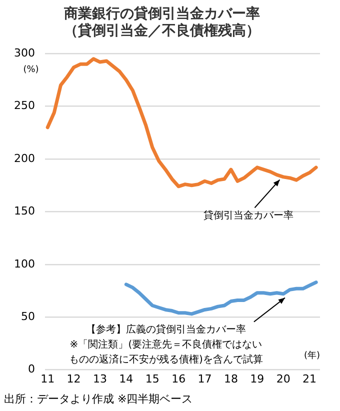 Image resolution: width=340 pixels, height=411 pixels. What do you see at coordinates (152, 379) in the screenshot?
I see `x-tick-label: 15` at bounding box center [152, 379].